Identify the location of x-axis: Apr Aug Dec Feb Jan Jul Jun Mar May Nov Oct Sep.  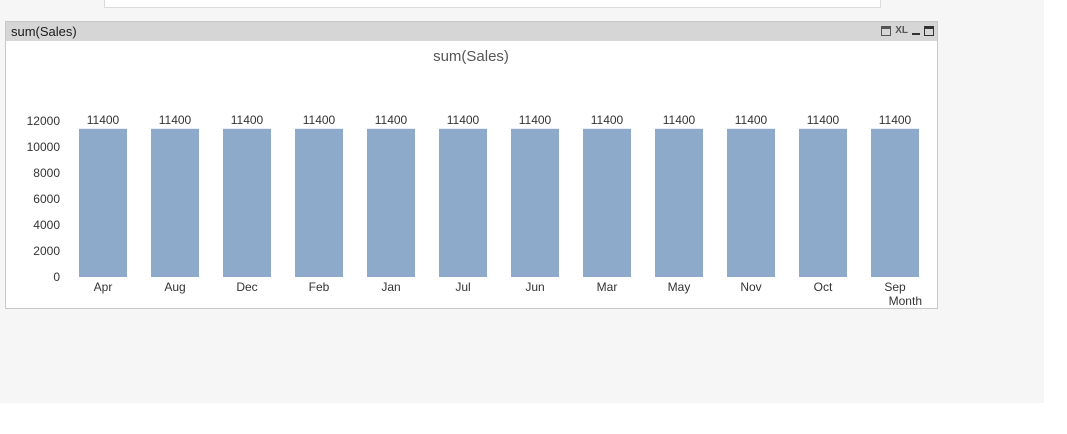
(500, 287).